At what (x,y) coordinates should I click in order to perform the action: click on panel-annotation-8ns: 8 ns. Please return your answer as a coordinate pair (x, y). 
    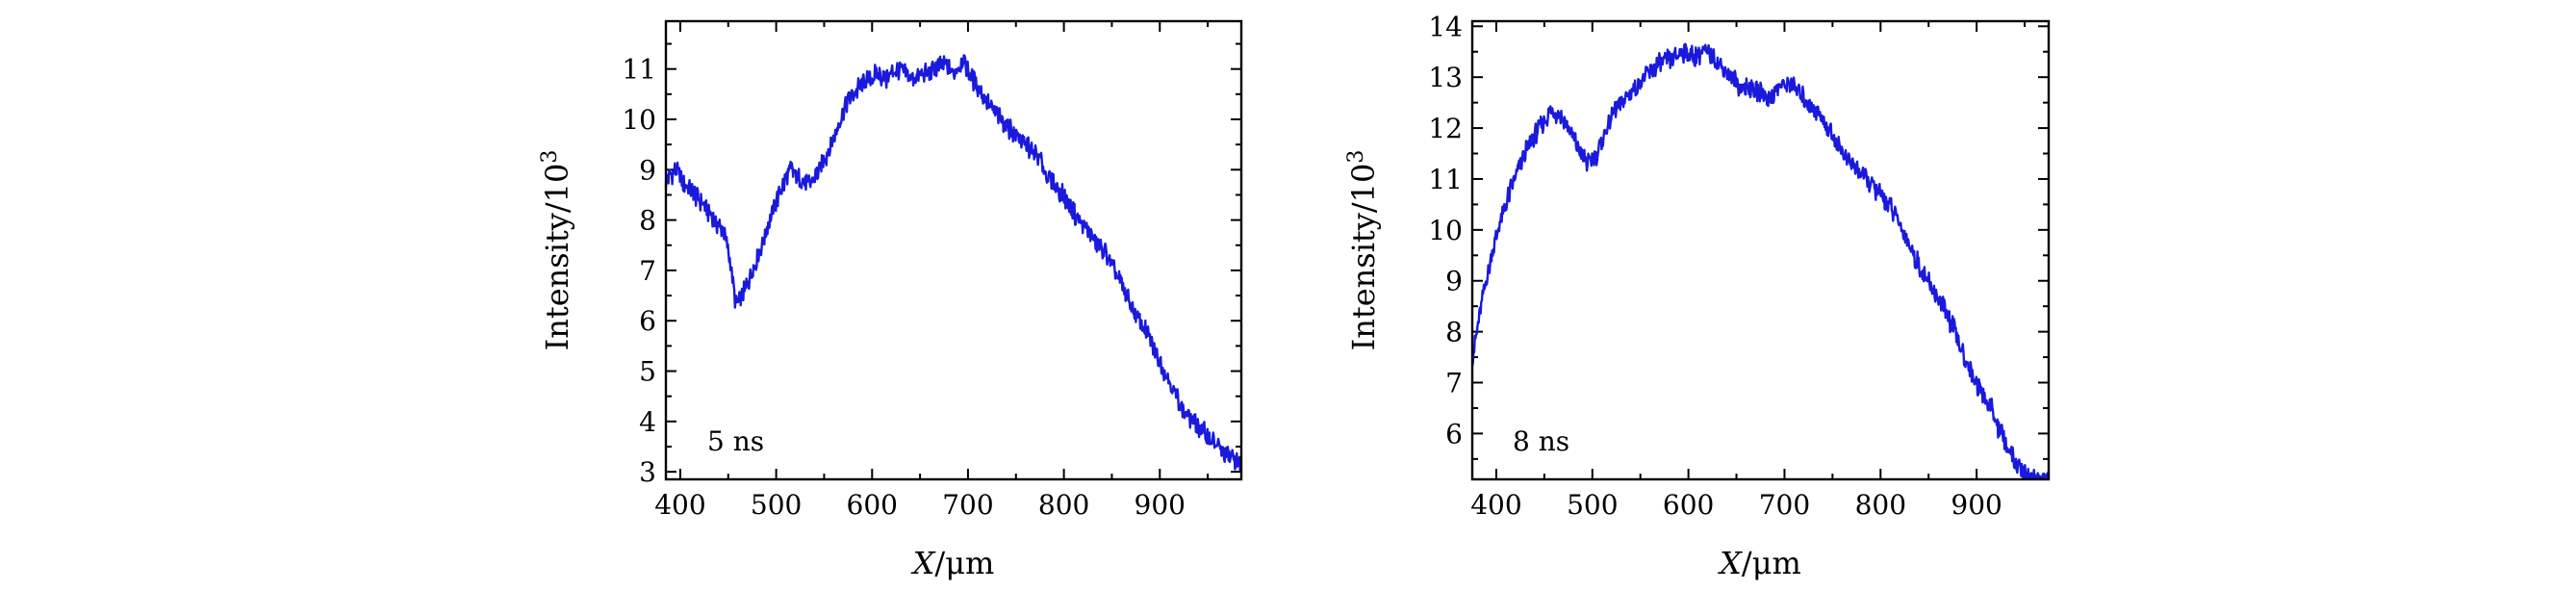
    Looking at the image, I should click on (1541, 441).